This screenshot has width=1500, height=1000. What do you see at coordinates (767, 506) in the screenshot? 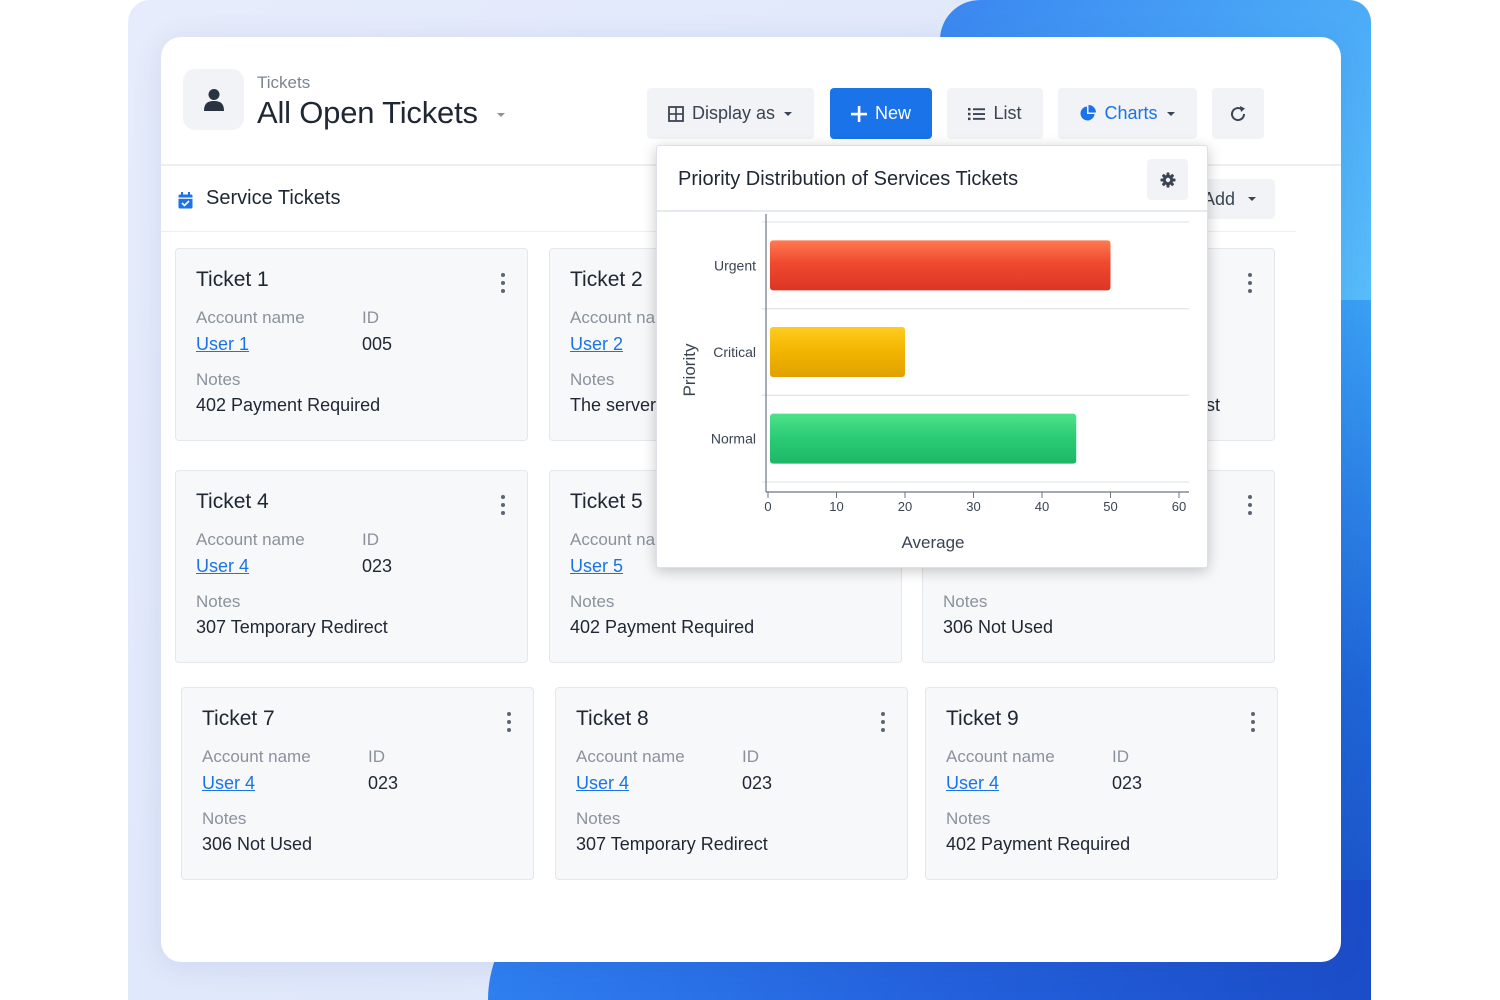
I see `chart-x-tick-label: 0` at bounding box center [767, 506].